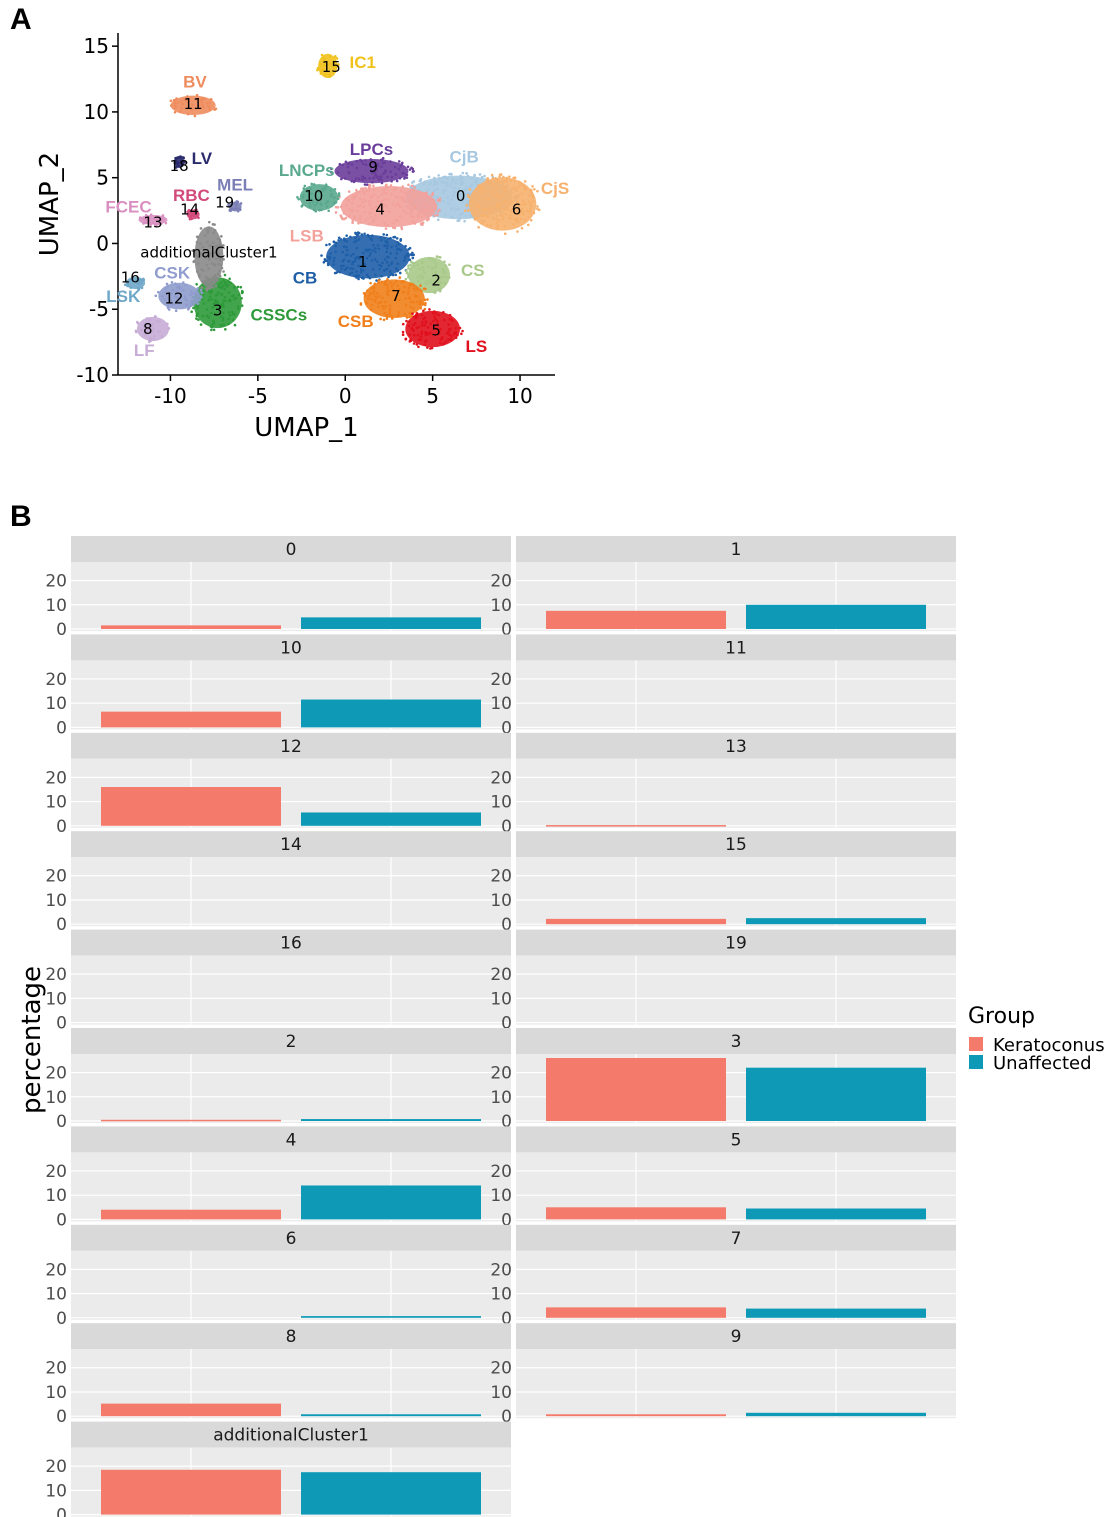  What do you see at coordinates (501, 704) in the screenshot?
I see `y-tick-label: 10` at bounding box center [501, 704].